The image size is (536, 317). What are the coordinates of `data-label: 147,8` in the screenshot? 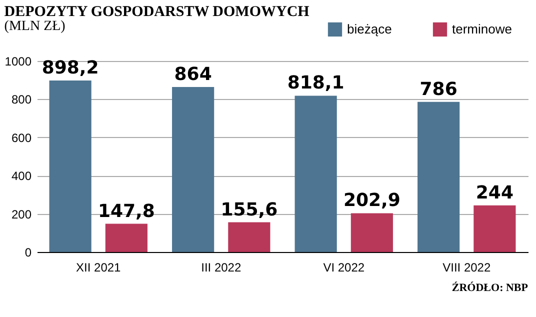 It's located at (126, 211).